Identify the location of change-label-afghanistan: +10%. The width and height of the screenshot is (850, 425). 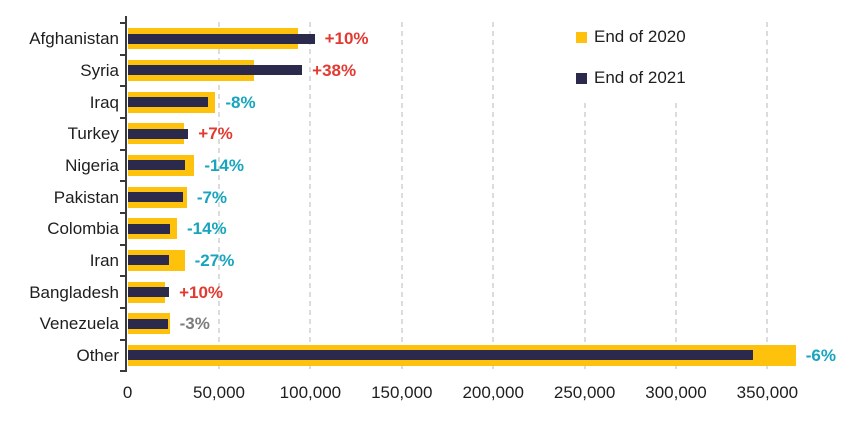
(346, 39).